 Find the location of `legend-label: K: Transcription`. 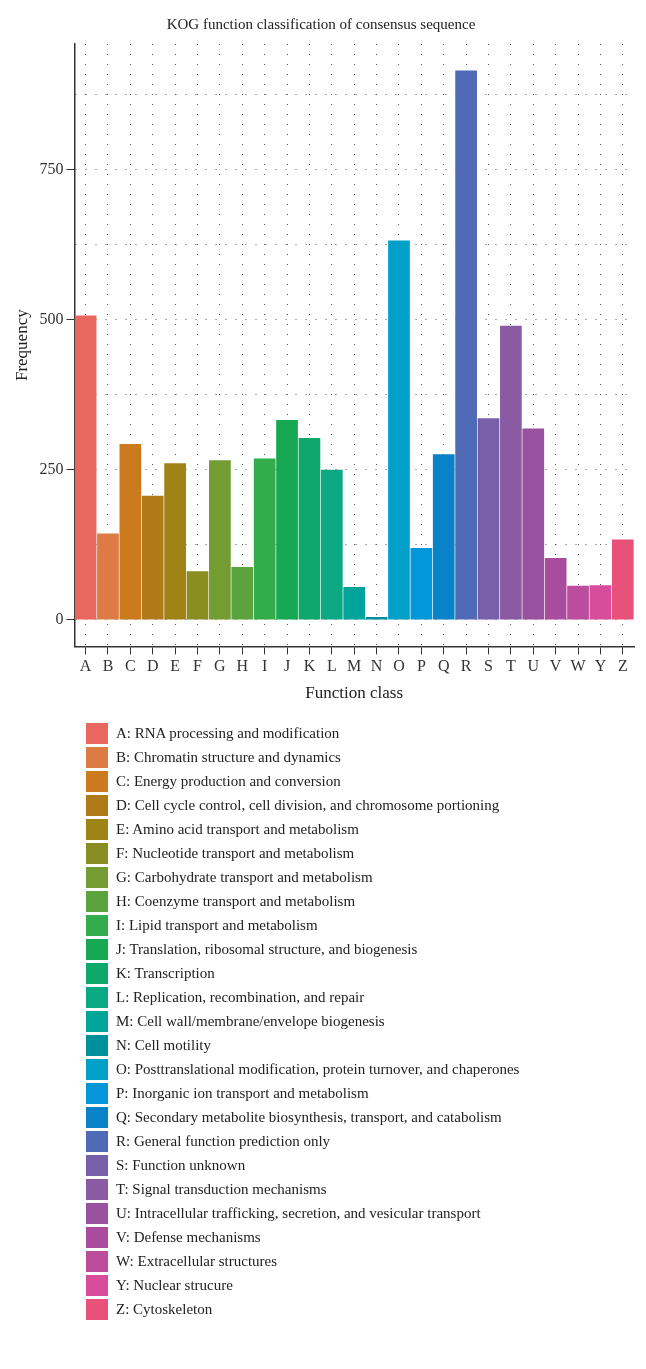

legend-label: K: Transcription is located at coordinates (165, 973).